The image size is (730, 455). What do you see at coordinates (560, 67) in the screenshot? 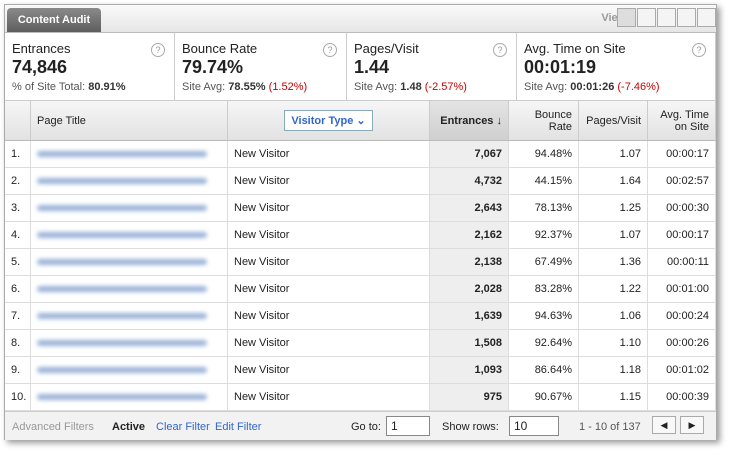
I see `metric-value: 00:01:19` at bounding box center [560, 67].